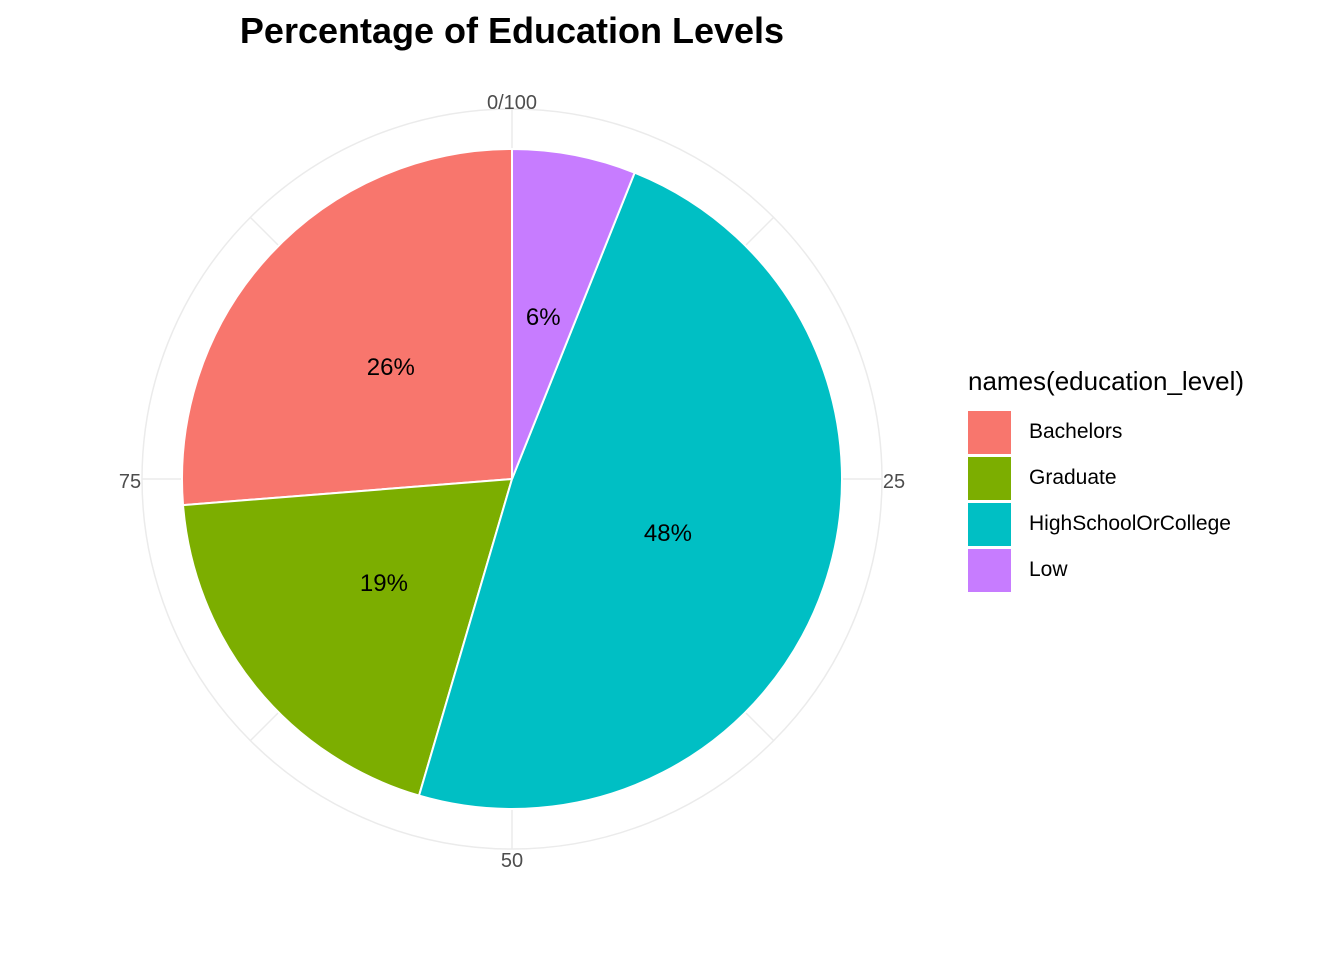 This screenshot has height=960, width=1344. Describe the element at coordinates (894, 482) in the screenshot. I see `angle-tick-label: 25` at that location.